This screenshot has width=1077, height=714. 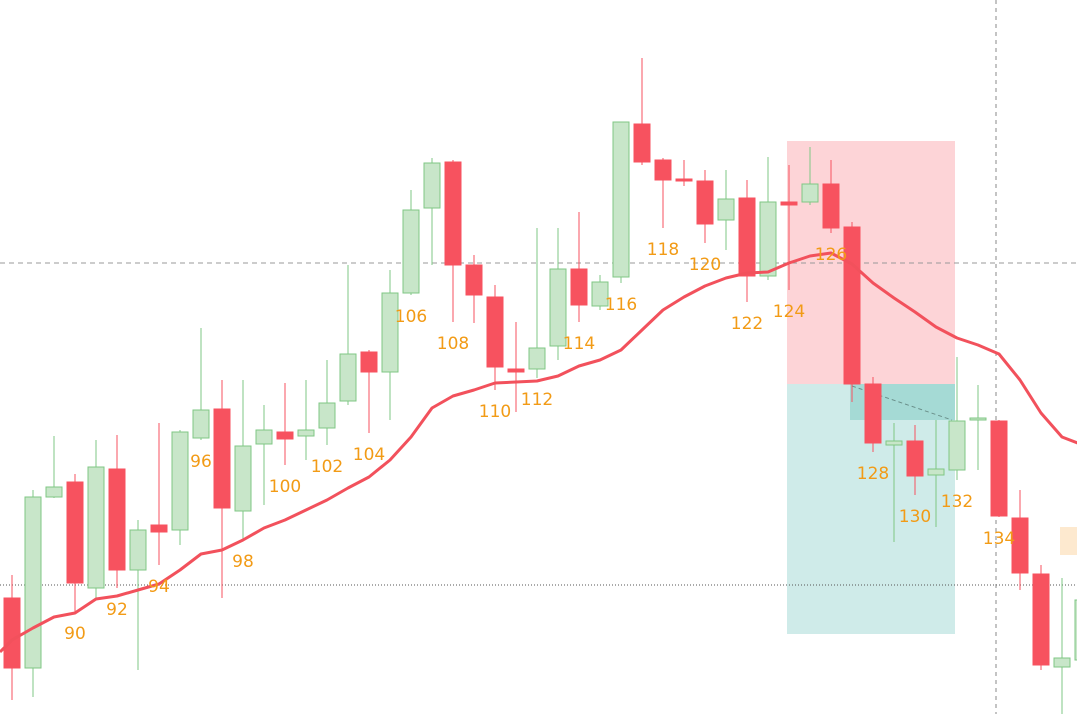 I want to click on bar-label: 132, so click(x=957, y=502).